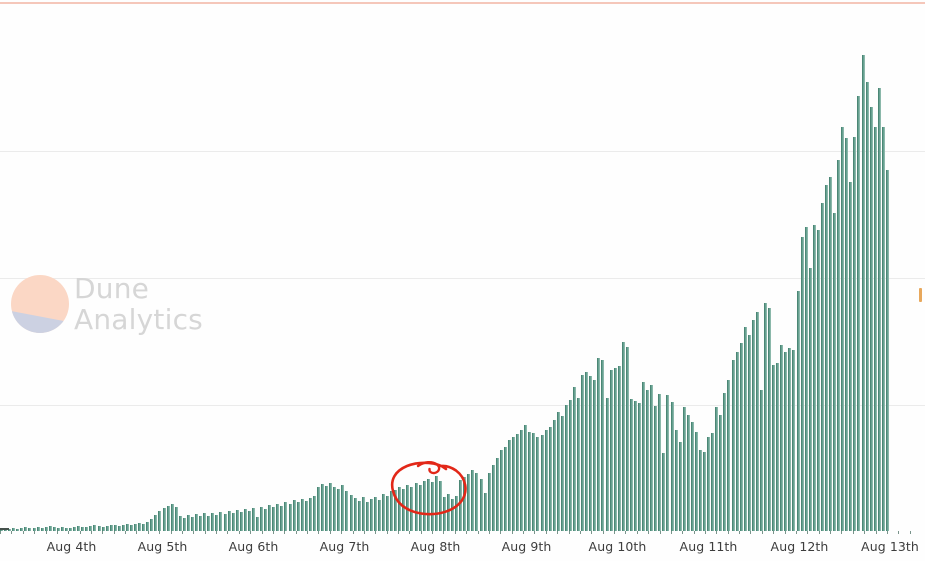  What do you see at coordinates (920, 295) in the screenshot?
I see `right-edge-marker` at bounding box center [920, 295].